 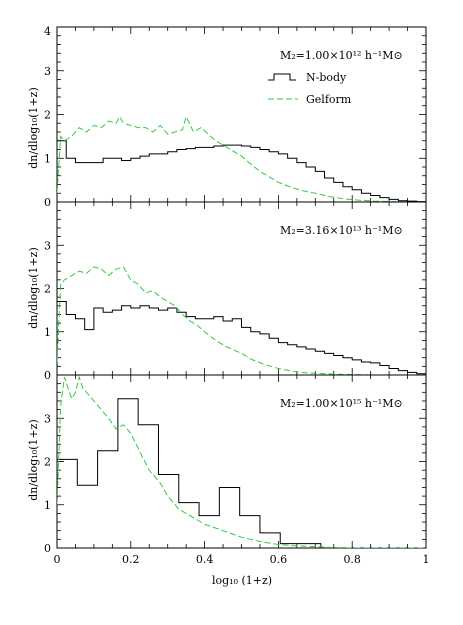 I want to click on y-axis-label-panel-1: dn/dlog₁₀(1+z), so click(x=33, y=127).